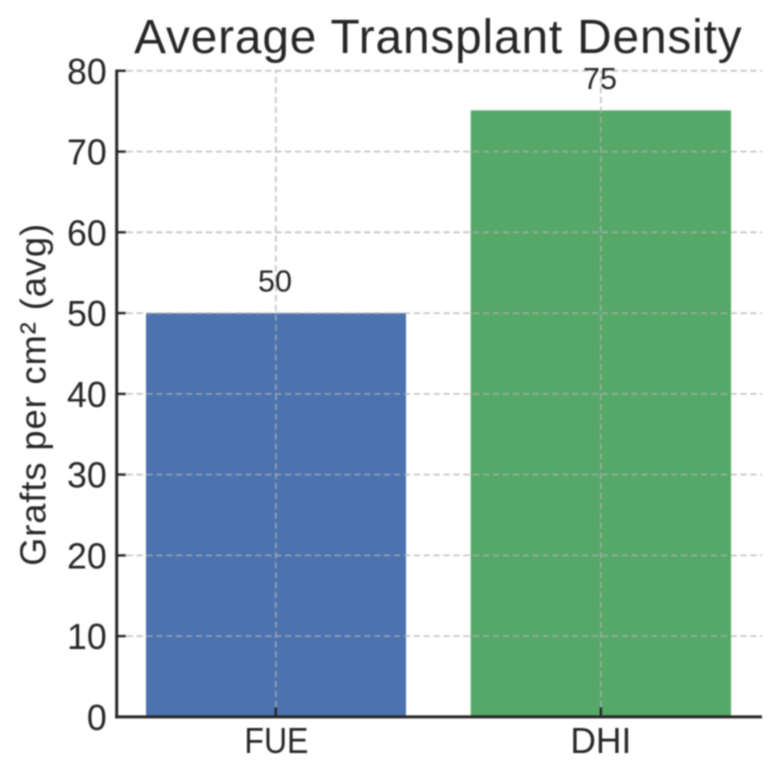 This screenshot has height=780, width=780. I want to click on svg-text: FUE, so click(276, 741).